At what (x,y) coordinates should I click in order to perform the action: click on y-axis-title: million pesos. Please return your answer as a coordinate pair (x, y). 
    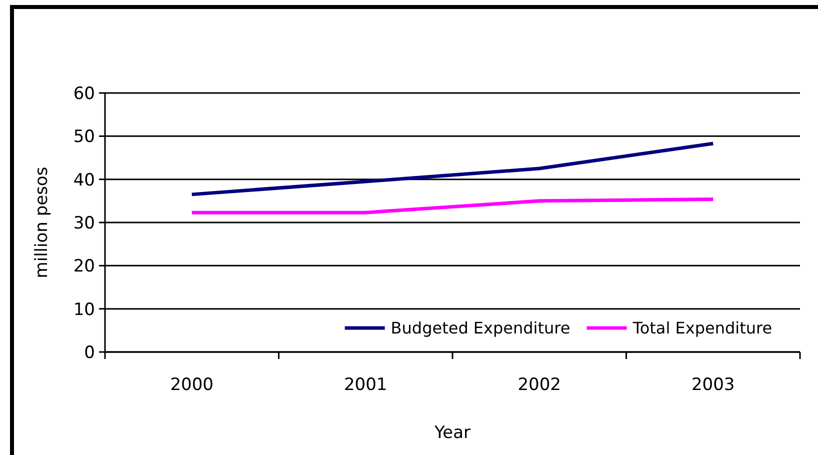
    Looking at the image, I should click on (42, 222).